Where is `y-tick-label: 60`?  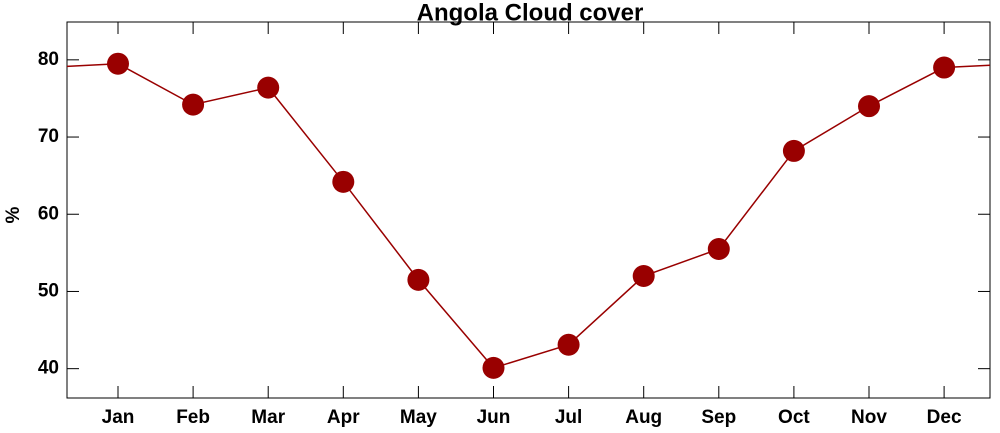
y-tick-label: 60 is located at coordinates (48, 213).